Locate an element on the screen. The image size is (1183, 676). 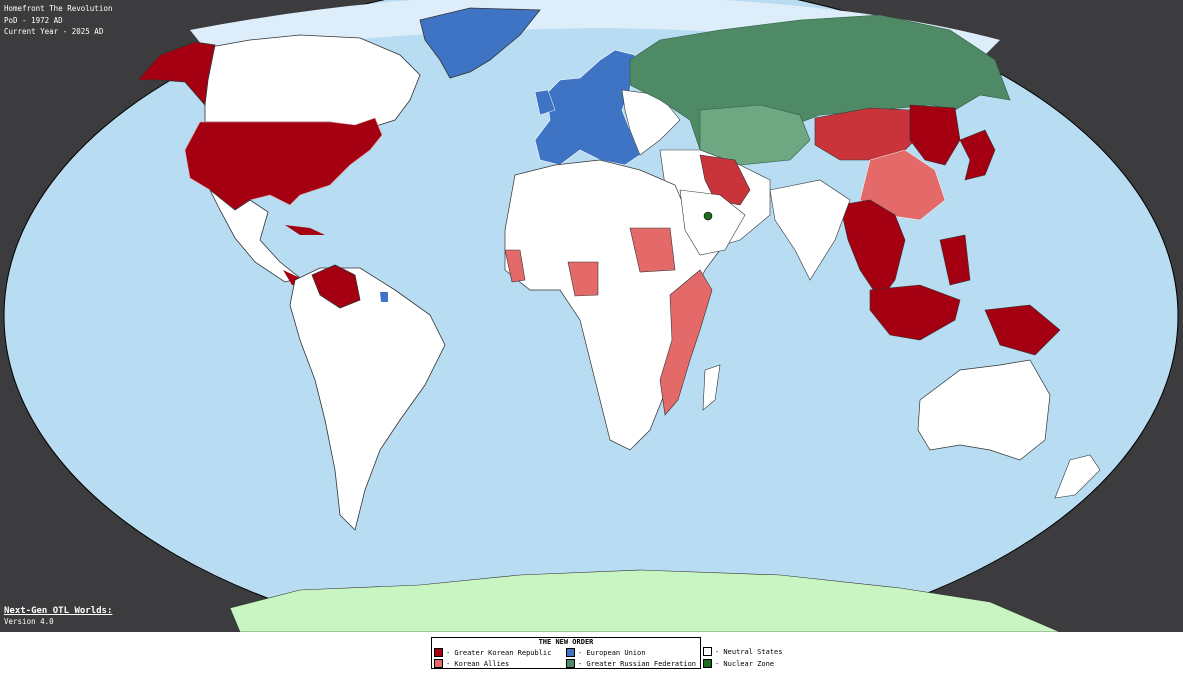
arctic-ice is located at coordinates (595, 30).